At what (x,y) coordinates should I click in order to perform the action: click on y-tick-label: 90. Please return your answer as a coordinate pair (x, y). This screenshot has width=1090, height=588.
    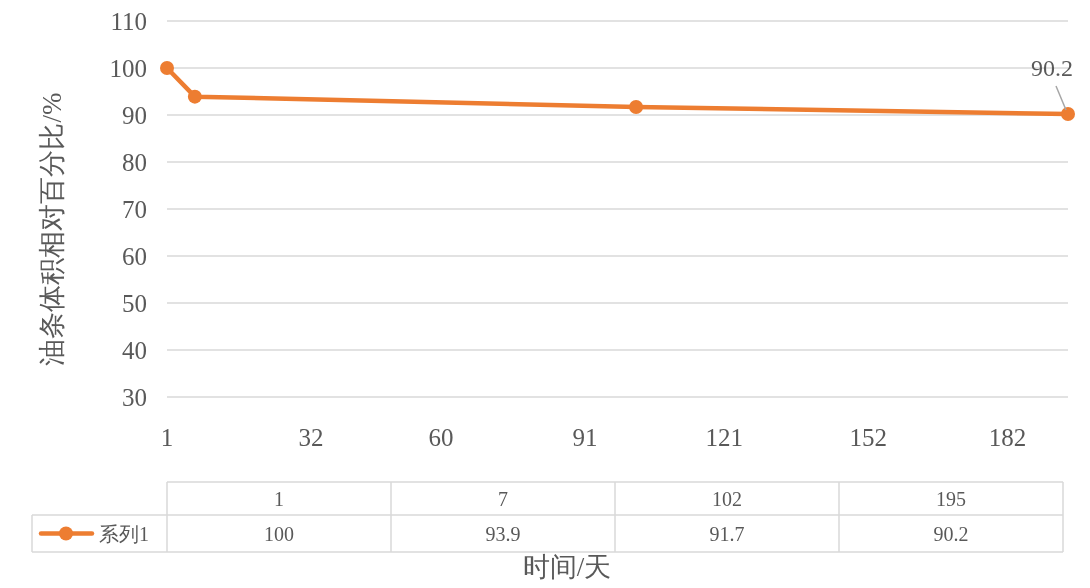
    Looking at the image, I should click on (134, 115).